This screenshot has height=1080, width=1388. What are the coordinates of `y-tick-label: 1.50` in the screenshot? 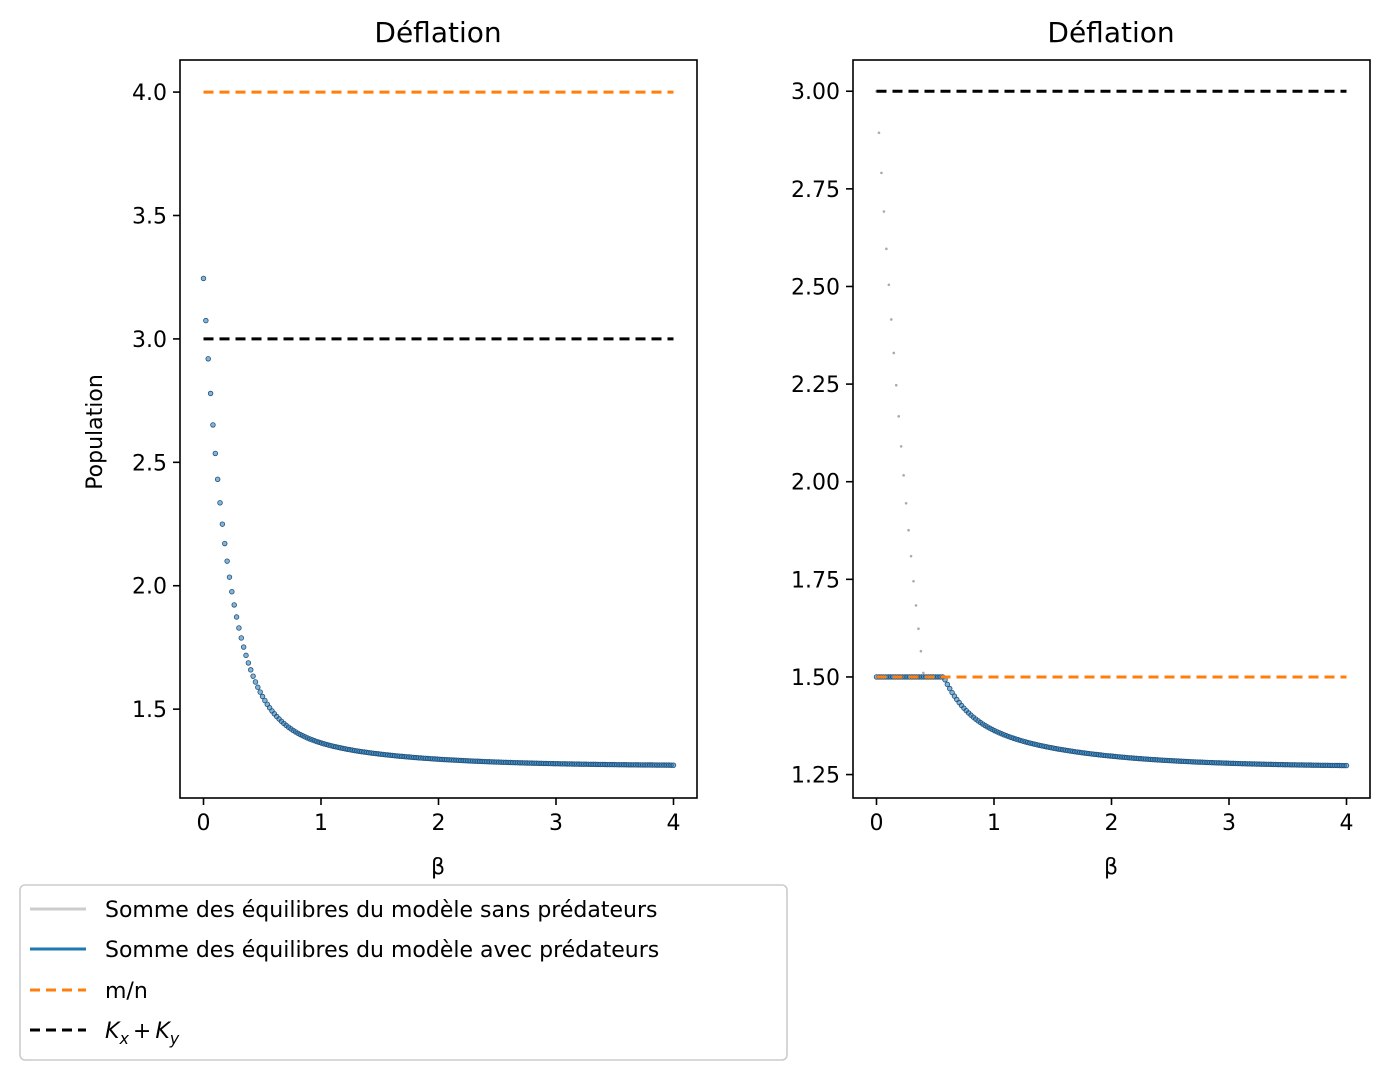 It's located at (815, 678).